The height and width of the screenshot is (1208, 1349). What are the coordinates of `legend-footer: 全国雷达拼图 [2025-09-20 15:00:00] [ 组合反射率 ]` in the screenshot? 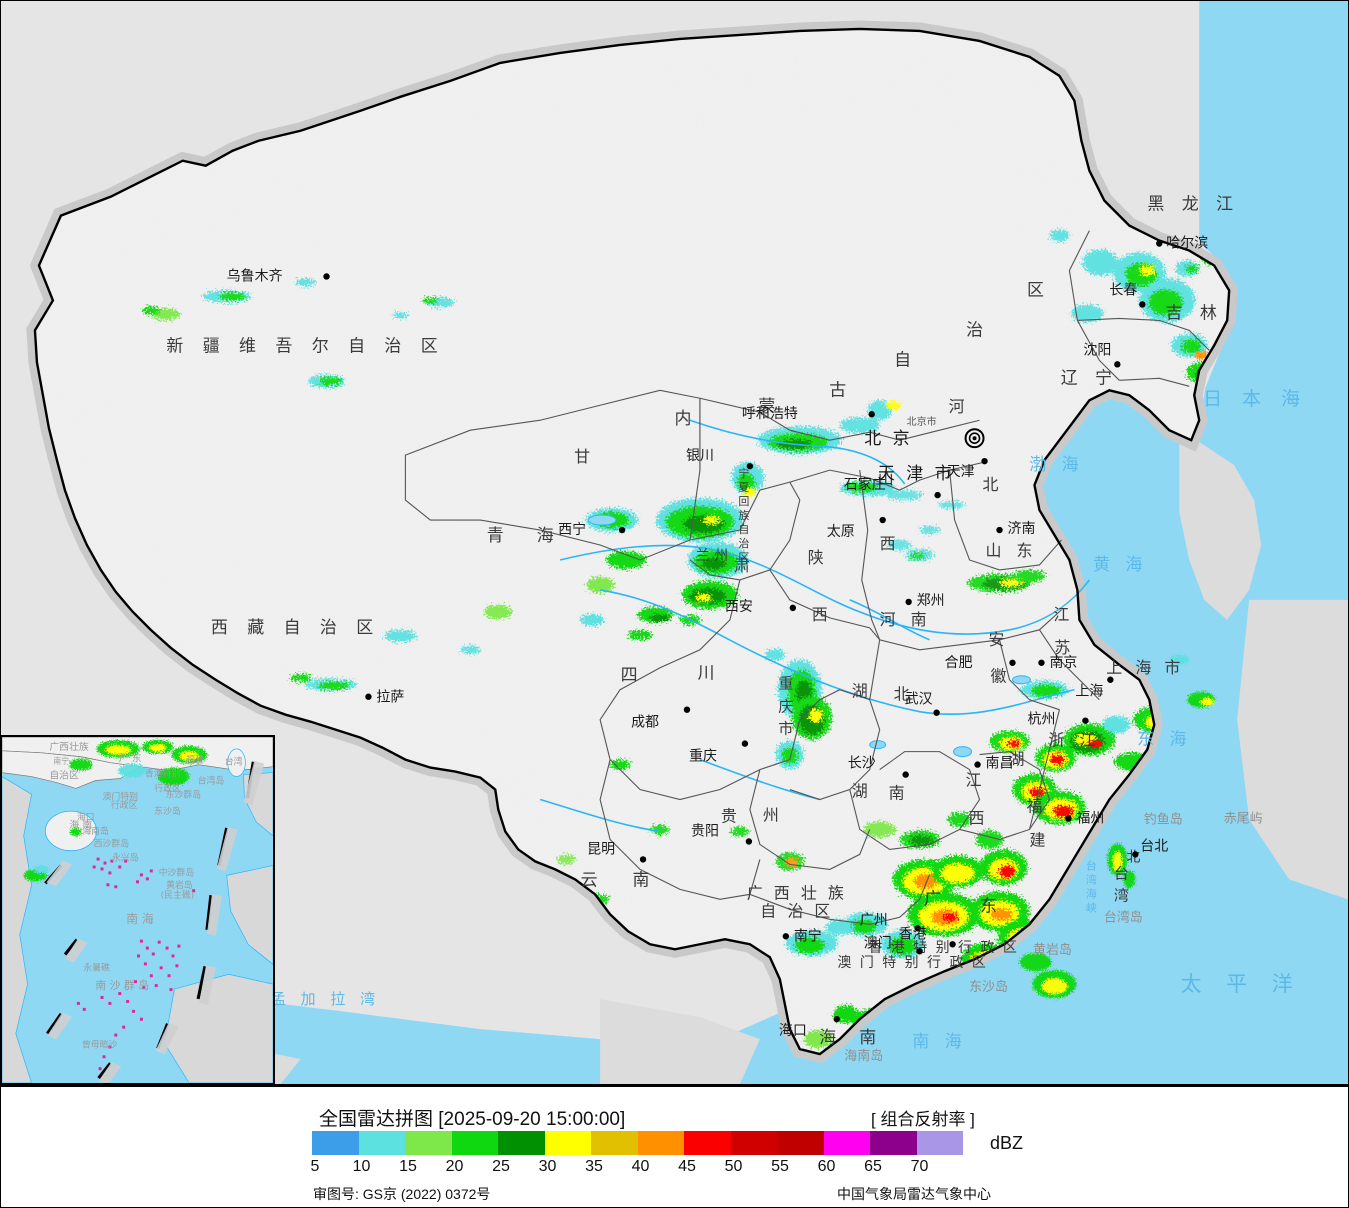 It's located at (674, 1146).